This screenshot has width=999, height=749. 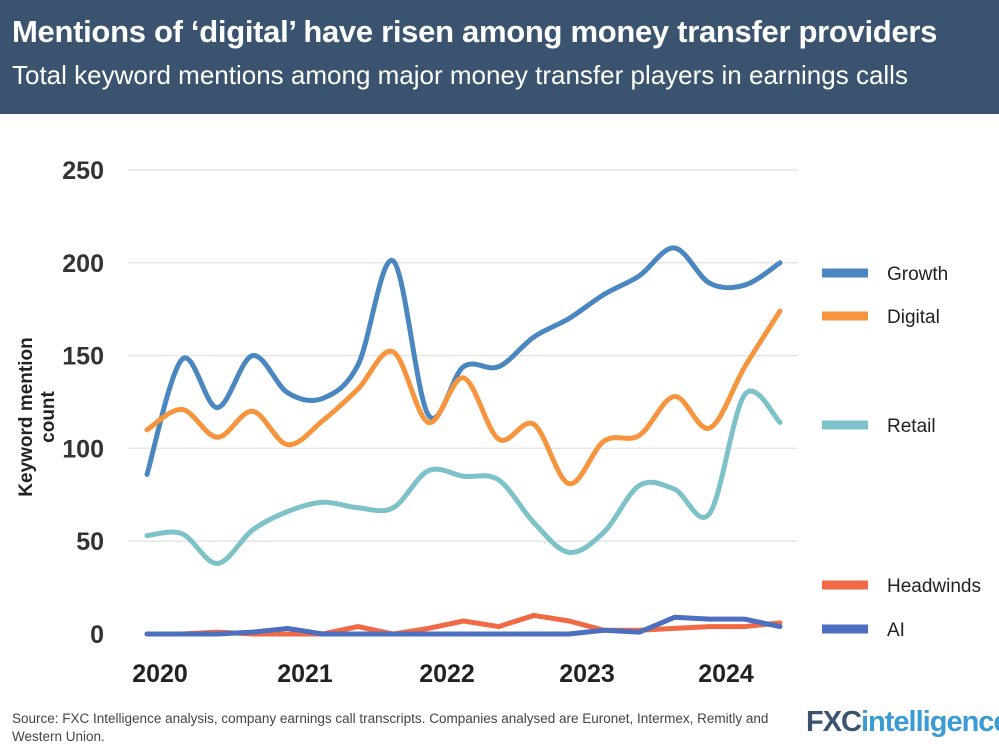 I want to click on legend-label-ai: AI, so click(x=896, y=630).